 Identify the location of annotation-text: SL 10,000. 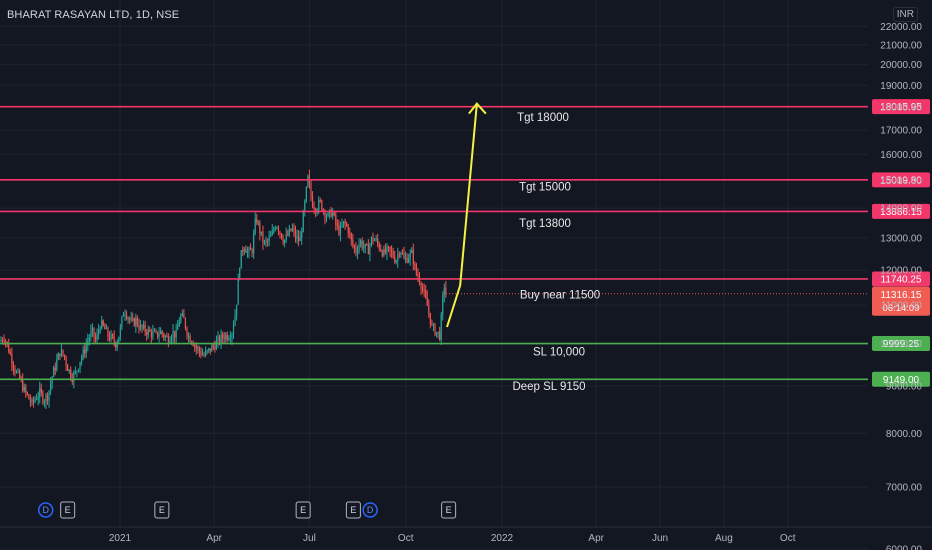
(559, 353).